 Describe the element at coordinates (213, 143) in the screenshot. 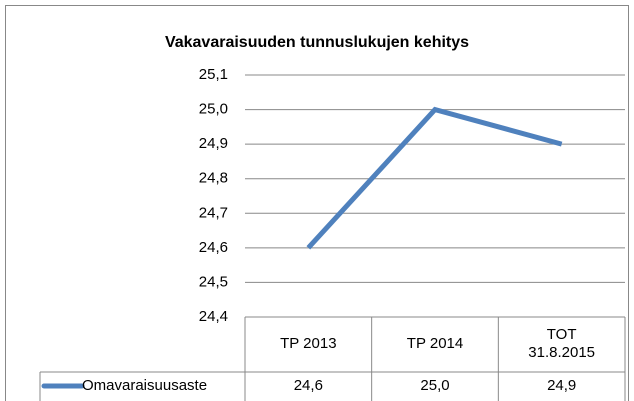

I see `y-tick-label: 24,9` at that location.